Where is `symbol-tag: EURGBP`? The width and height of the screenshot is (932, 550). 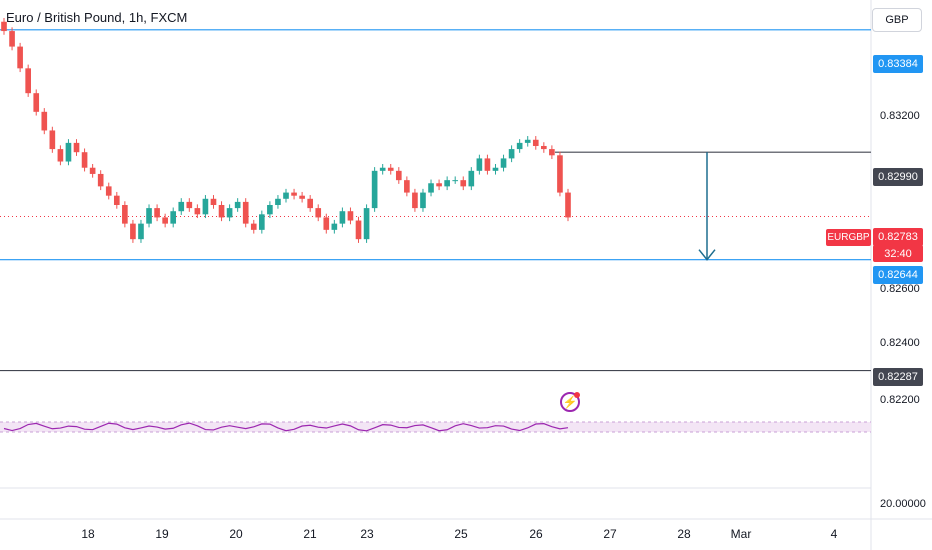 symbol-tag: EURGBP is located at coordinates (848, 237).